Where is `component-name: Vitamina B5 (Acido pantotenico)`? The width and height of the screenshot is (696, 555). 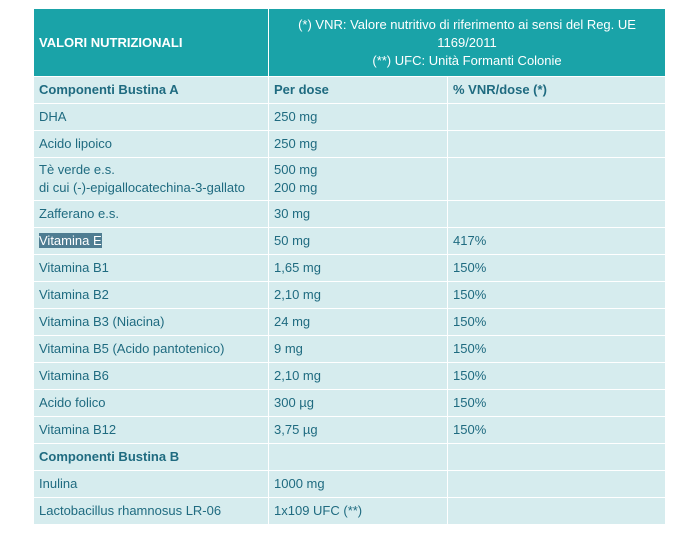
component-name: Vitamina B5 (Acido pantotenico) is located at coordinates (151, 349).